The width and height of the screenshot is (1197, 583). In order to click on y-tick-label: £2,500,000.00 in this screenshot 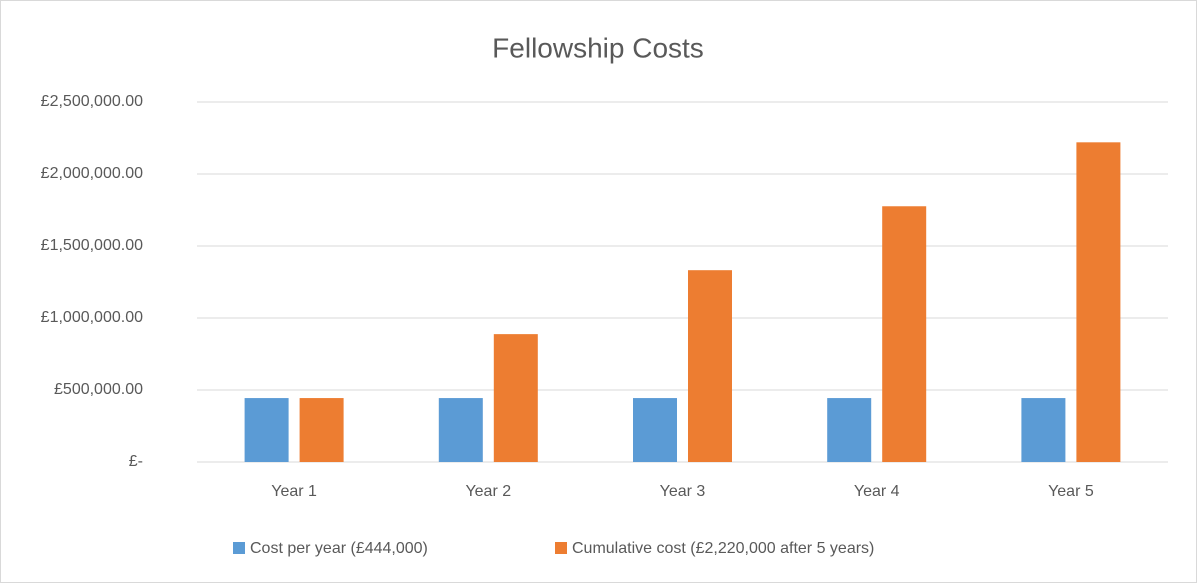, I will do `click(92, 101)`.